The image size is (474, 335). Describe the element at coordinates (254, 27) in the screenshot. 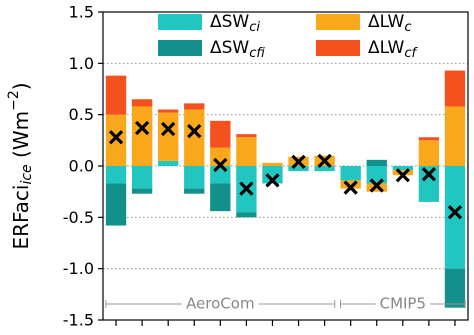

I see `legend-name-sub: ci` at that location.